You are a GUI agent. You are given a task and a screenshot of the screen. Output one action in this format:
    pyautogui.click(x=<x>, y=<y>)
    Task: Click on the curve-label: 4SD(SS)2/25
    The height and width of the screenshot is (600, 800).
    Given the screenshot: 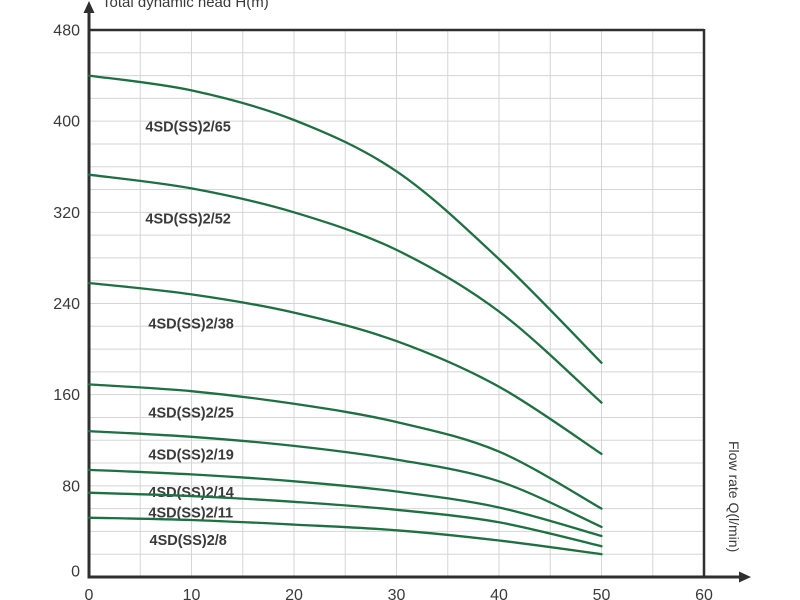 What is the action you would take?
    pyautogui.click(x=190, y=414)
    